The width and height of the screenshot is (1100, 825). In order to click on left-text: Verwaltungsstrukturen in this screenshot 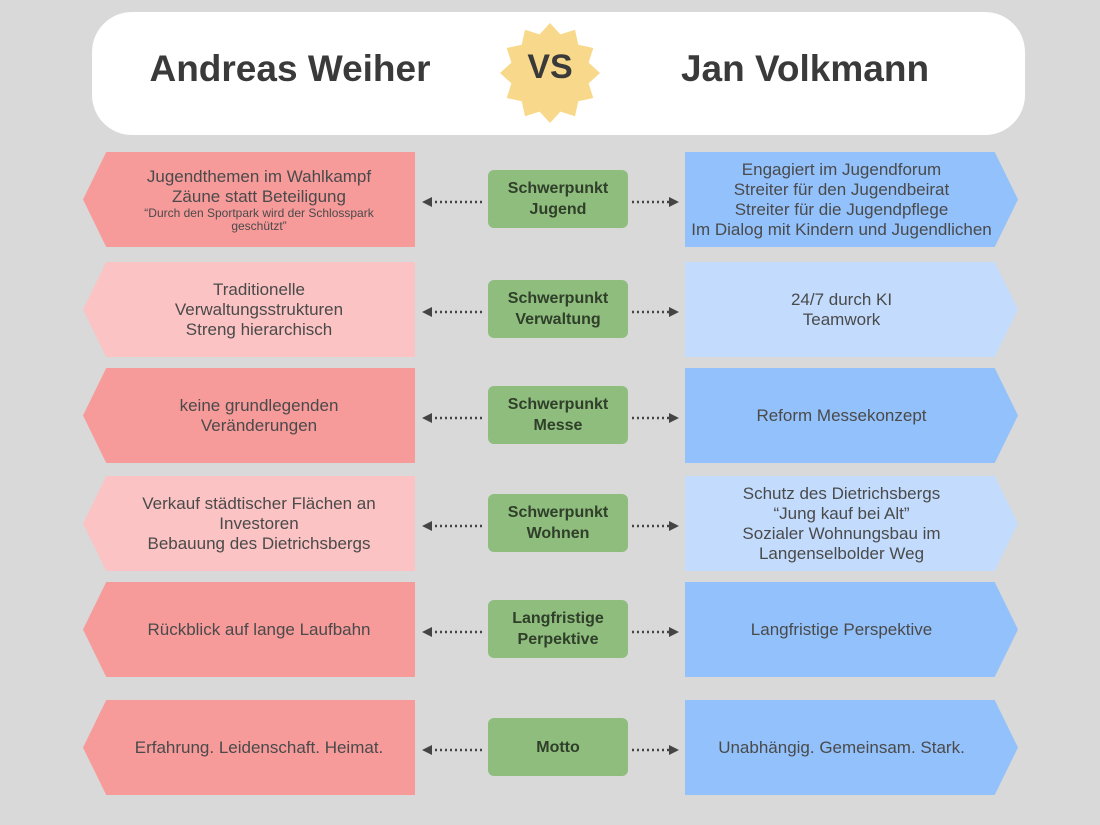, I will do `click(259, 309)`.